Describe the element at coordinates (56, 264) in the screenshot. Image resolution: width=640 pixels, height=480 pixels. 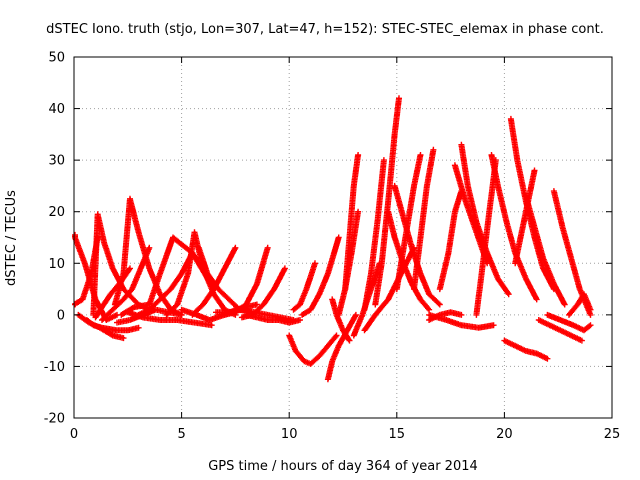
I see `y-tick-label: 10` at that location.